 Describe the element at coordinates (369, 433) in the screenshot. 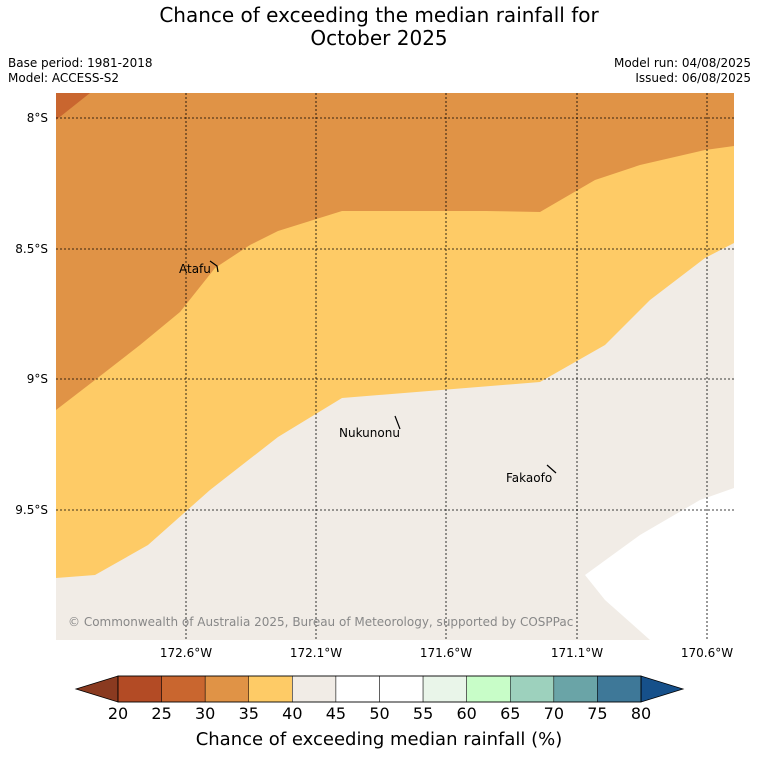

I see `place-nukunonu: Nukunonu` at that location.